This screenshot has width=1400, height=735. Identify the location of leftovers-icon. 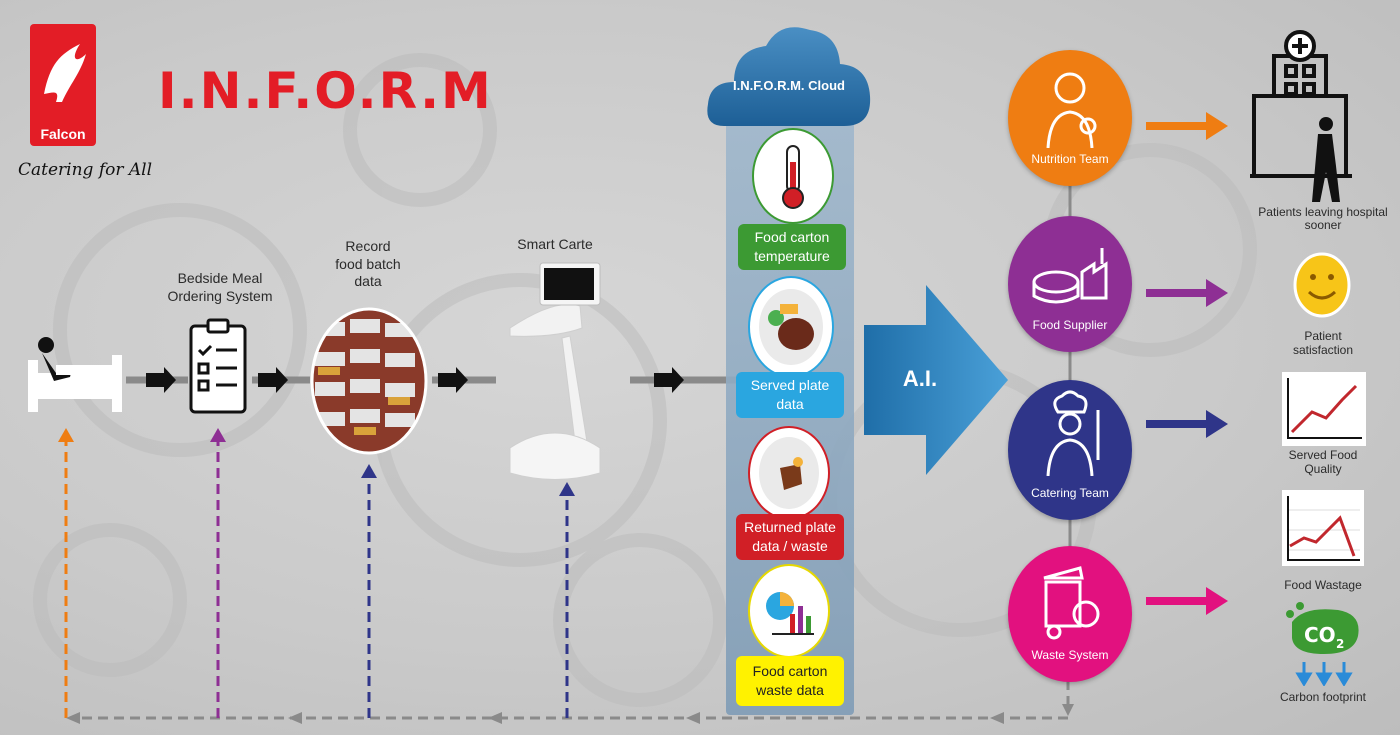
(789, 473).